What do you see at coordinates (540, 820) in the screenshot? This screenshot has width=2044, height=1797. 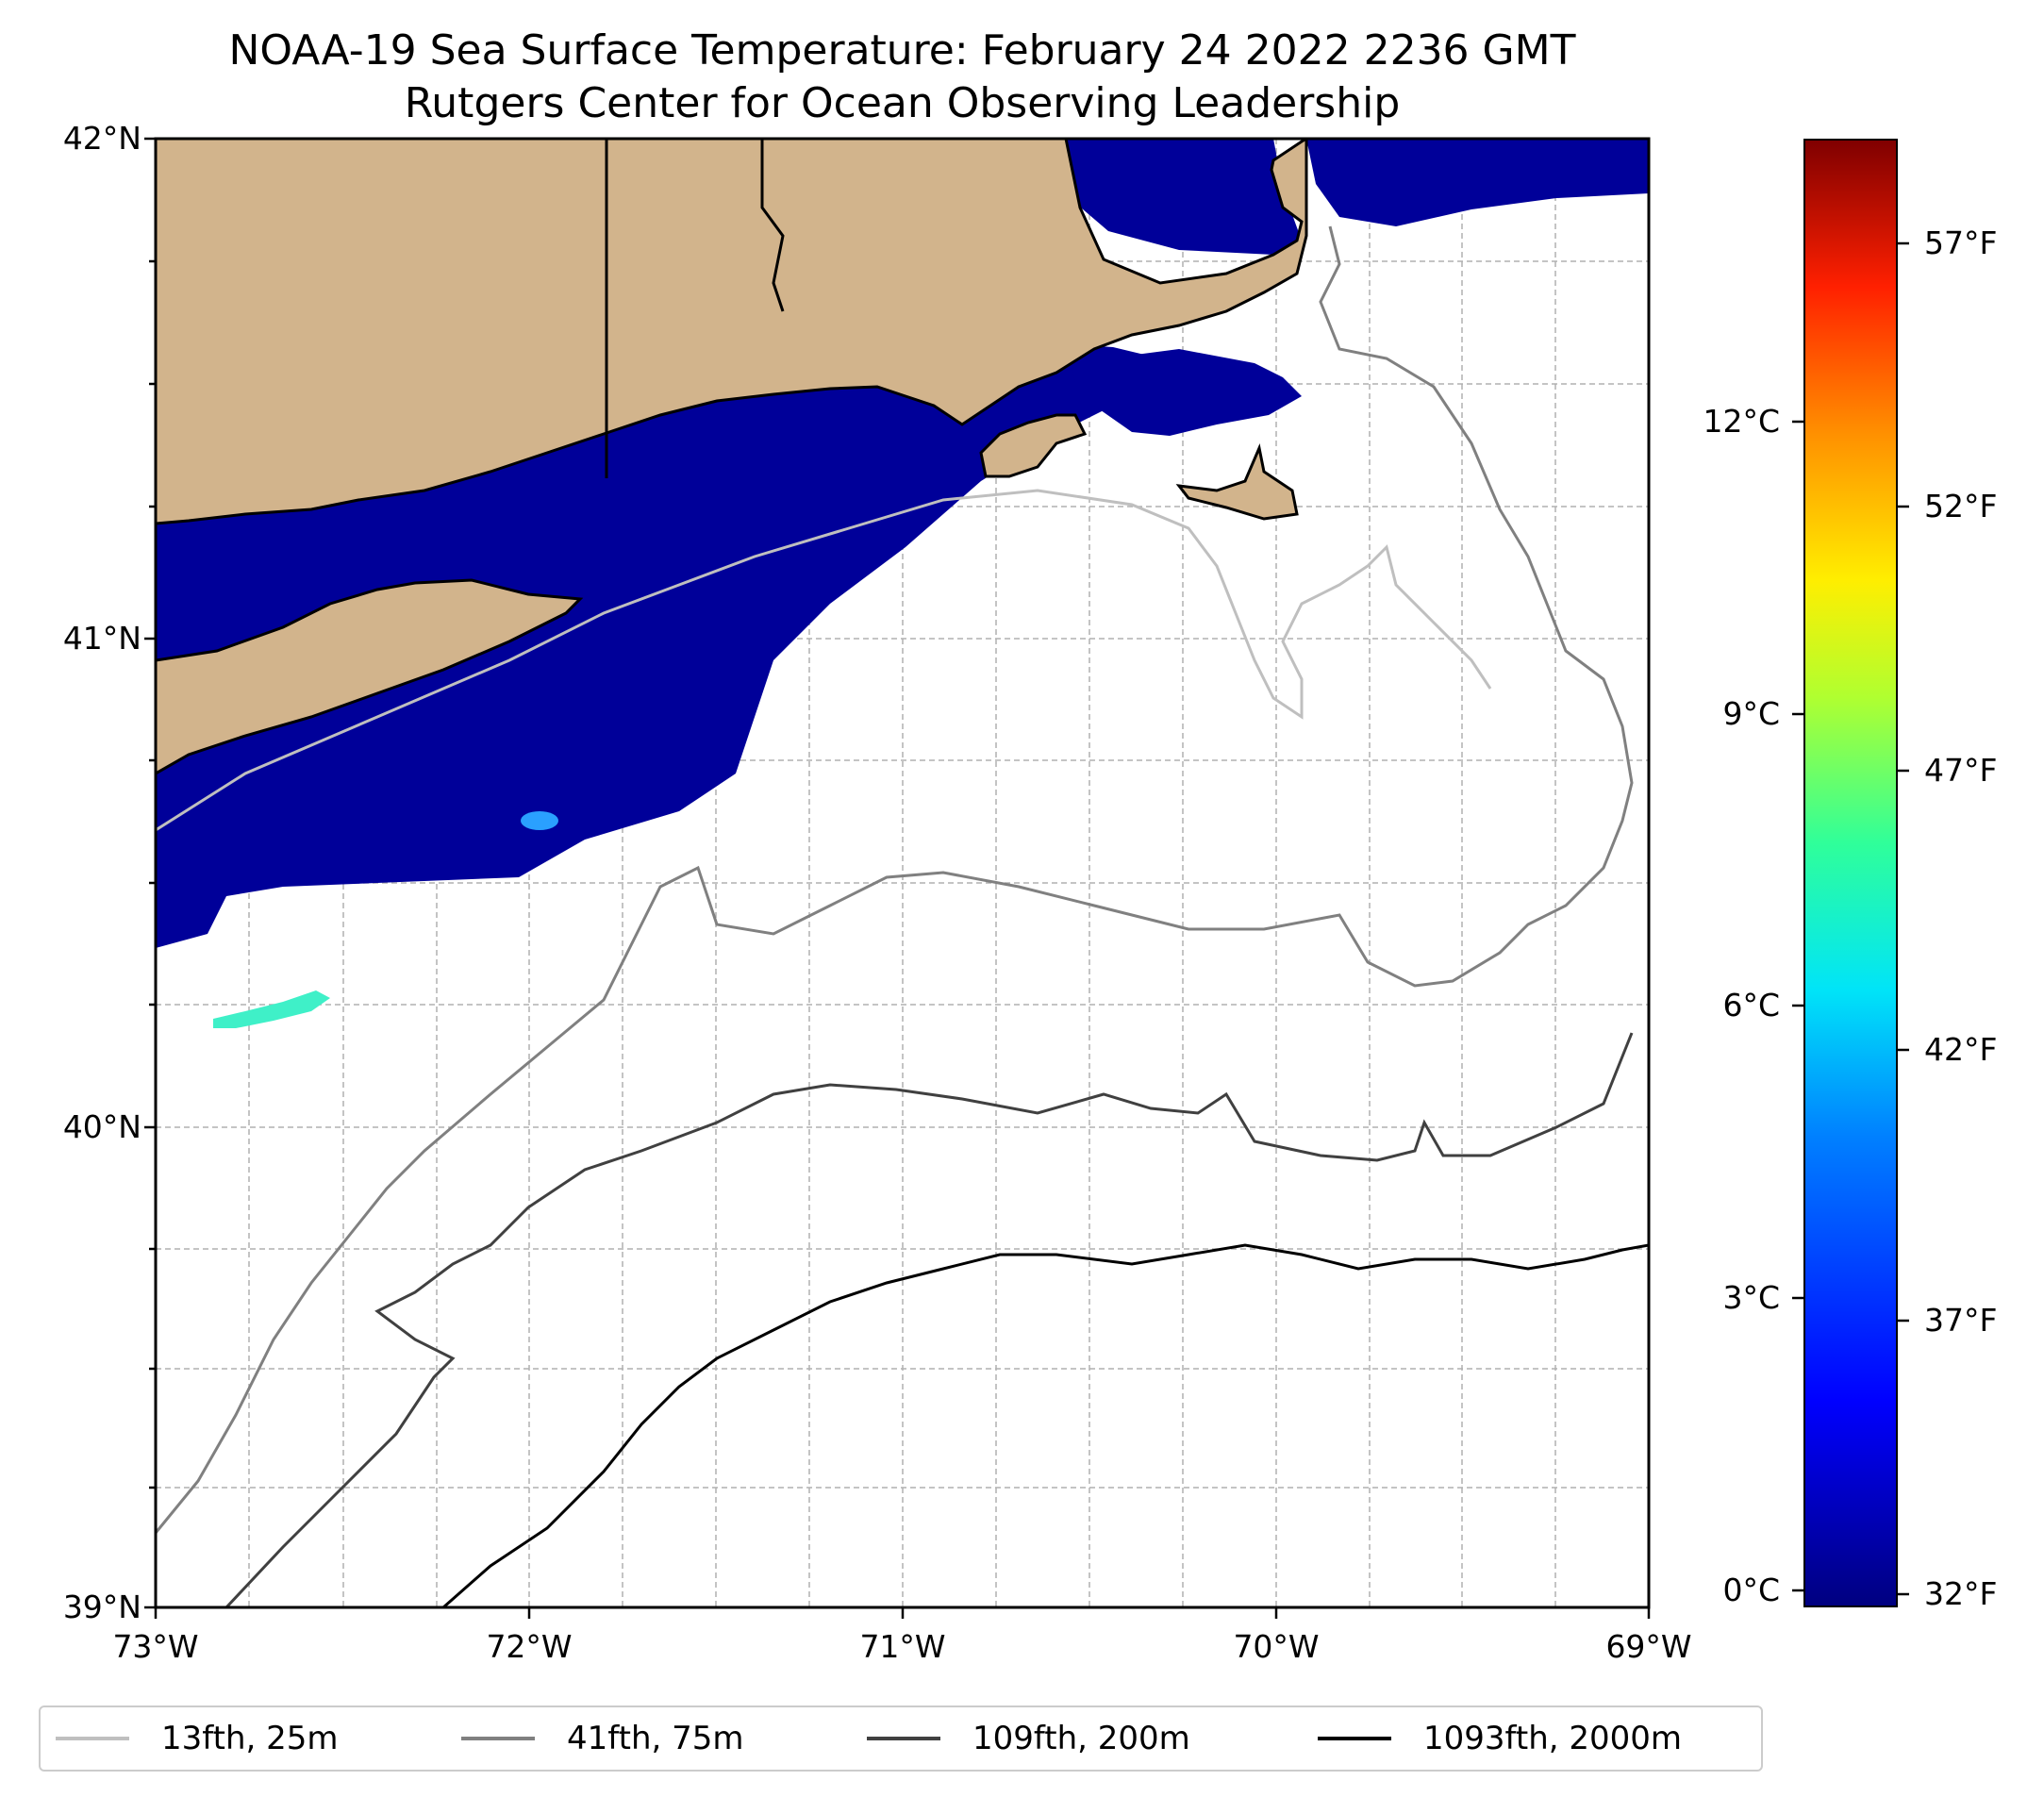 I see `sst-warm-spot` at bounding box center [540, 820].